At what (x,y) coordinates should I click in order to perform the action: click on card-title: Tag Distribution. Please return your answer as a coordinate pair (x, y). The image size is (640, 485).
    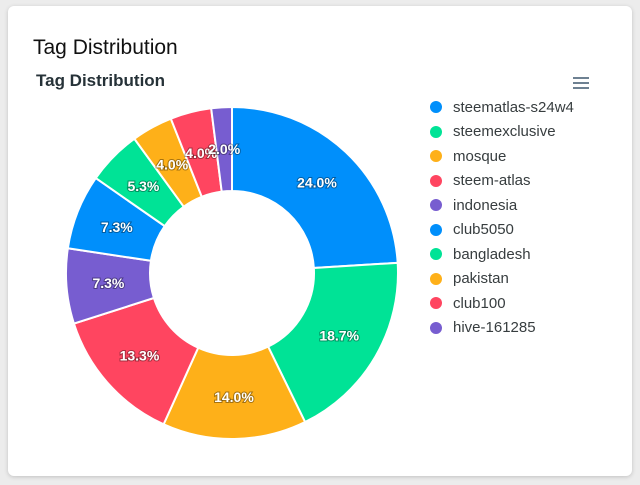
    Looking at the image, I should click on (105, 47).